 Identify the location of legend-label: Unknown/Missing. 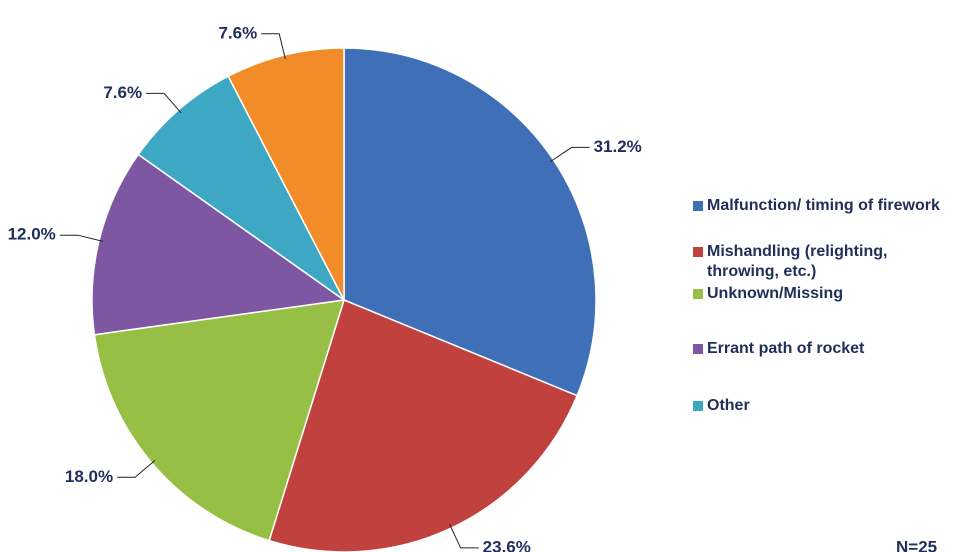
(775, 293).